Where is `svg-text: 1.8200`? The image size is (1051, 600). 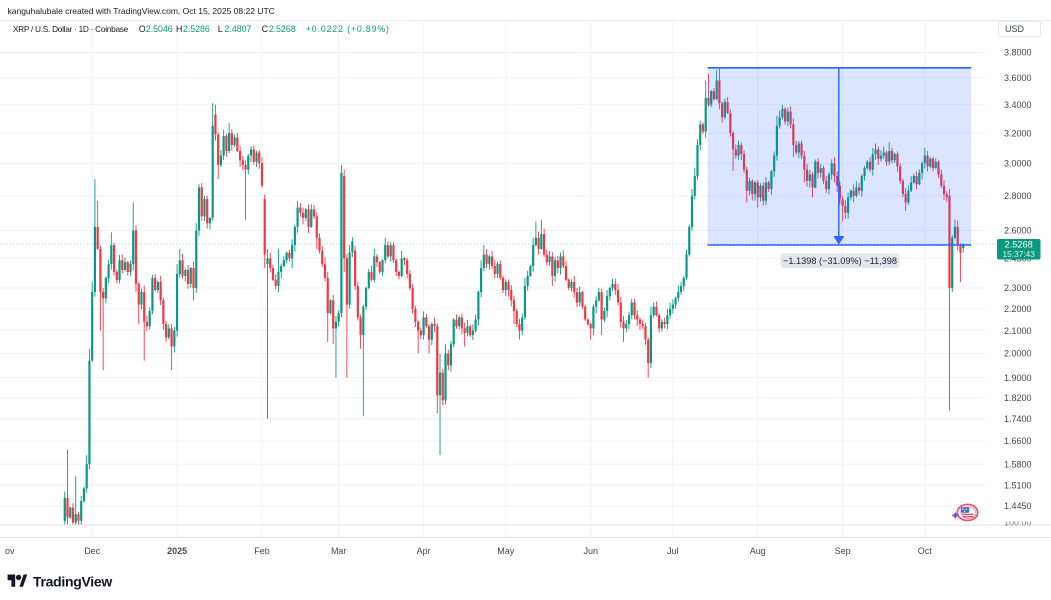
svg-text: 1.8200 is located at coordinates (1018, 398).